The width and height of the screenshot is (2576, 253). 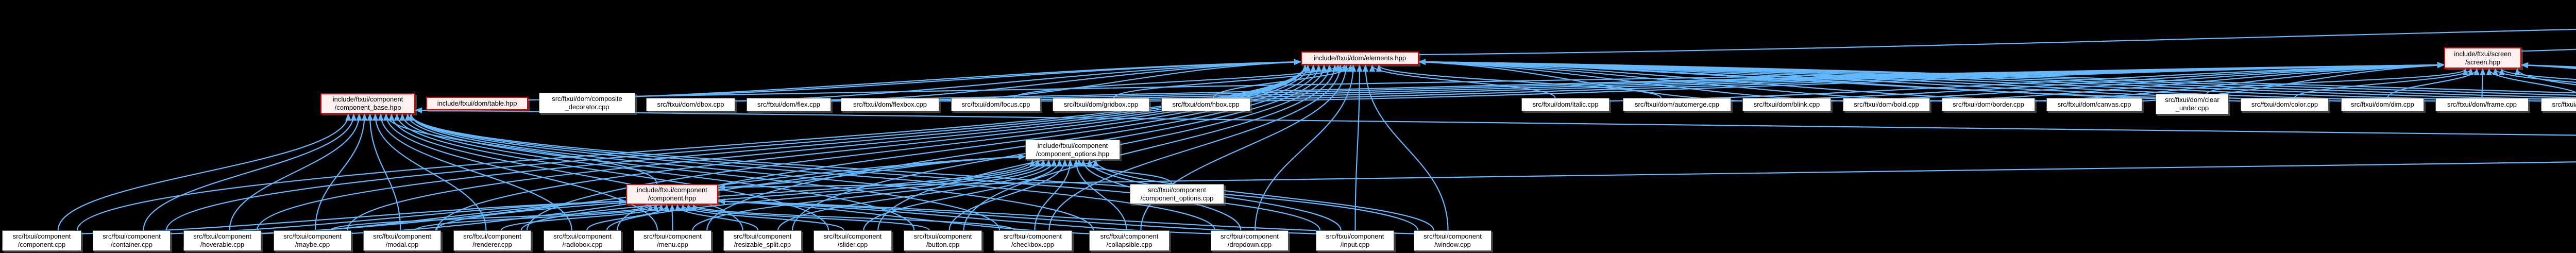 I want to click on graph-node-dropdown-cpp: src/ftxui/component/dropdown.cpp, so click(x=1250, y=240).